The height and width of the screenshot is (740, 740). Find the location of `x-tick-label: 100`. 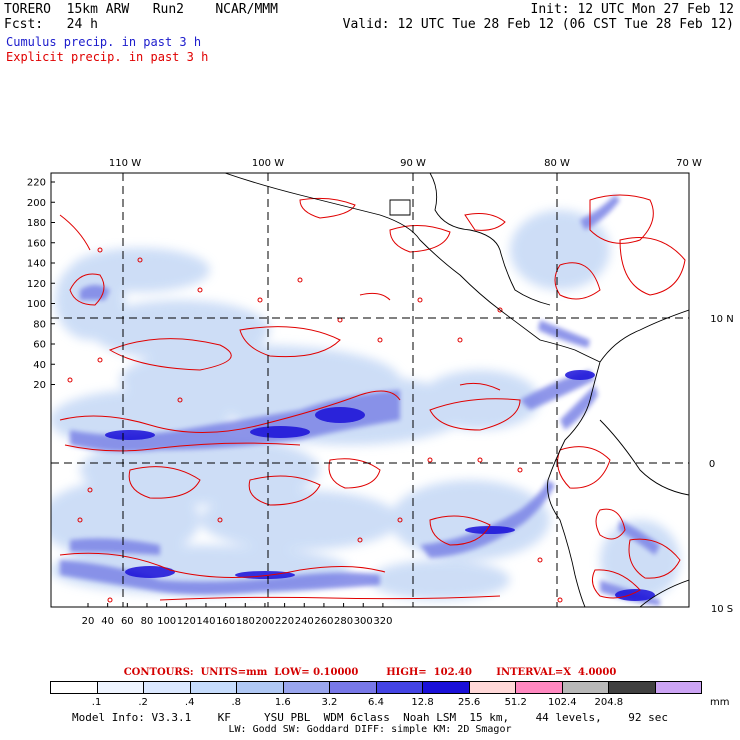

x-tick-label: 100 is located at coordinates (166, 621).